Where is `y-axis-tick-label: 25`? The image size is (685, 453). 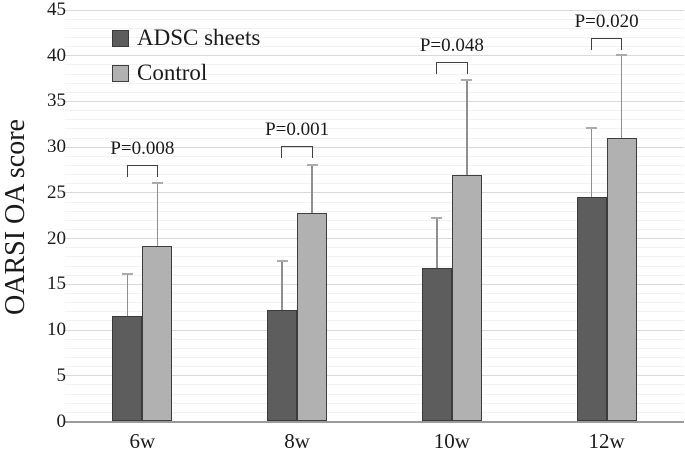 y-axis-tick-label: 25 is located at coordinates (56, 192).